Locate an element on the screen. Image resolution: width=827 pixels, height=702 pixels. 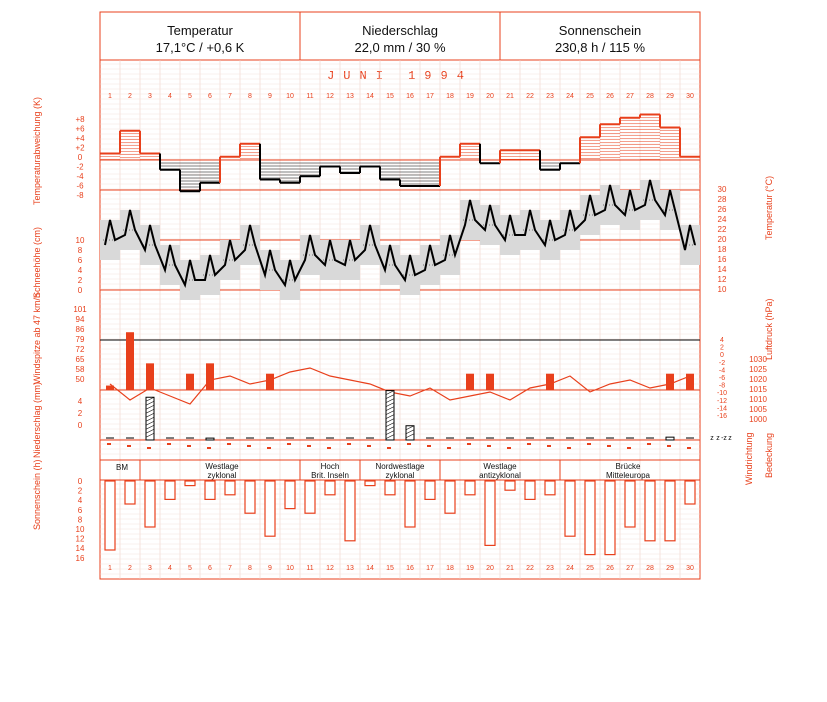
day-label-top: 29 is located at coordinates (670, 96).